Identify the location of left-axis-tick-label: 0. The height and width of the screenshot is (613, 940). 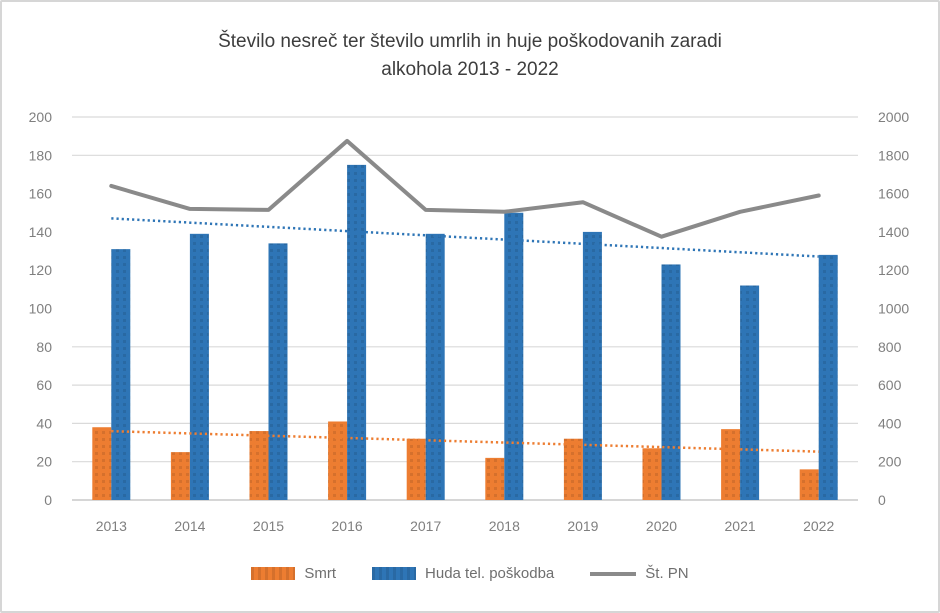
(48, 500).